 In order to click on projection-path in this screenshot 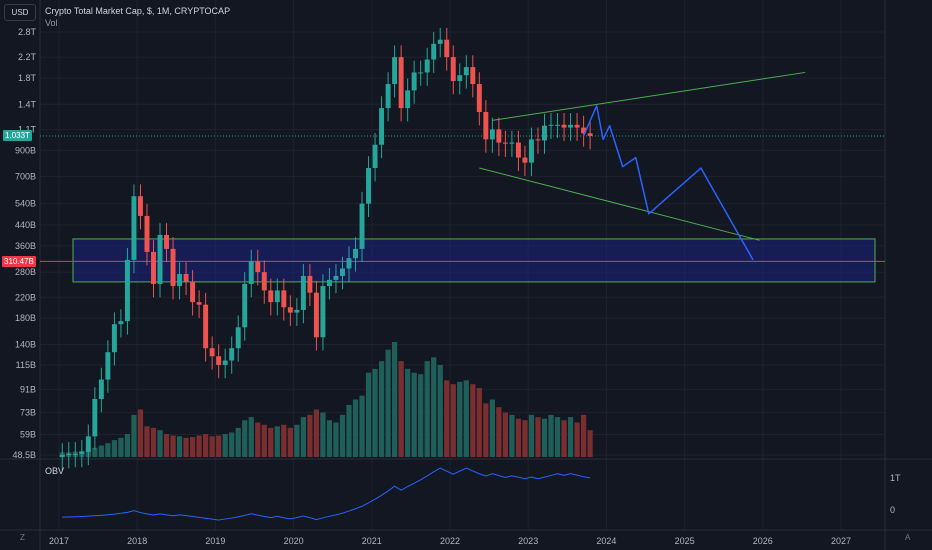, I will do `click(668, 183)`.